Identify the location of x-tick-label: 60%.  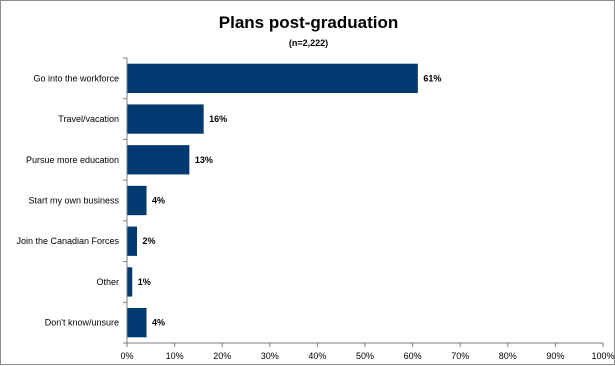
(413, 356).